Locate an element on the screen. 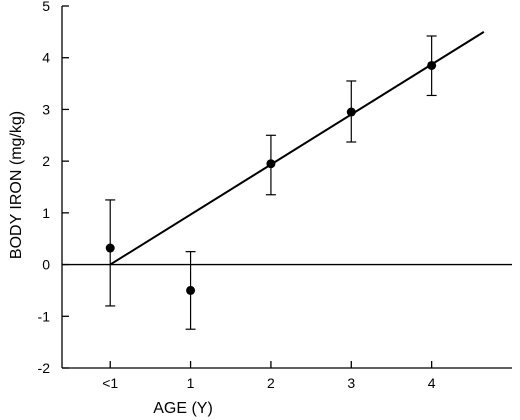 The image size is (520, 420). y-tick-label: 0 is located at coordinates (46, 265).